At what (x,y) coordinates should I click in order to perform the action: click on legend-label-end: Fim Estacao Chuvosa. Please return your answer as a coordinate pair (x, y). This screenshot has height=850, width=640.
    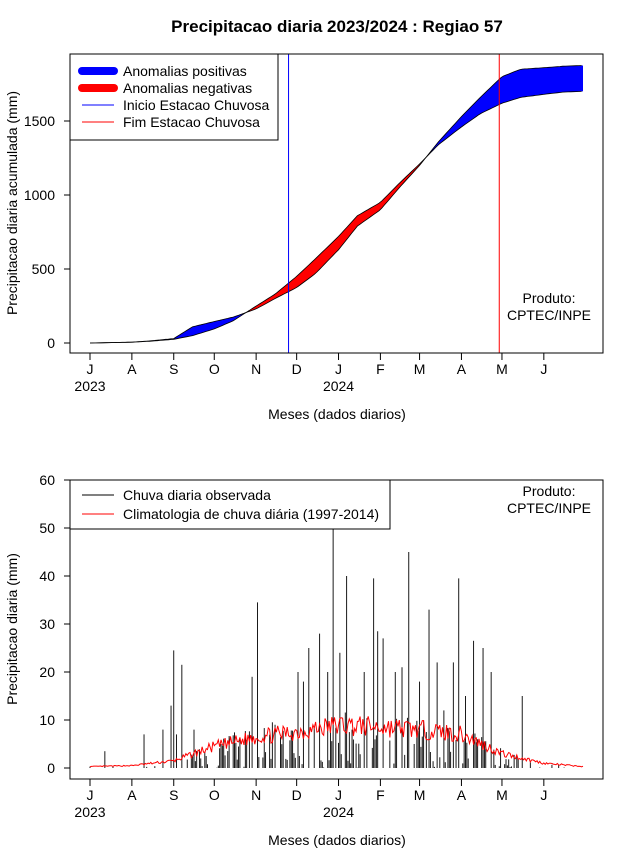
    Looking at the image, I should click on (191, 122).